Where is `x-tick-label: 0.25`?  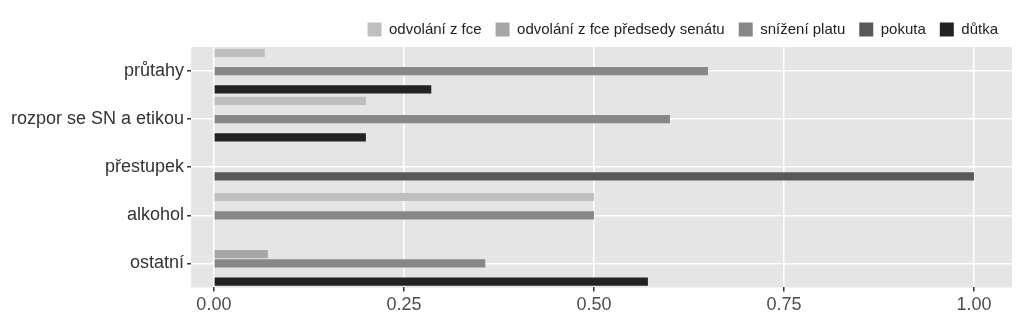 x-tick-label: 0.25 is located at coordinates (404, 304).